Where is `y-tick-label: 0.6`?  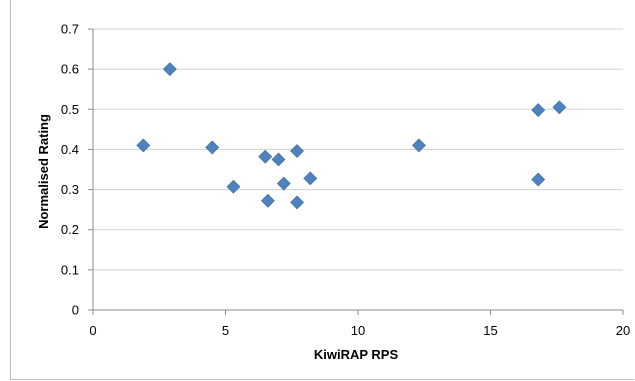
y-tick-label: 0.6 is located at coordinates (70, 69).